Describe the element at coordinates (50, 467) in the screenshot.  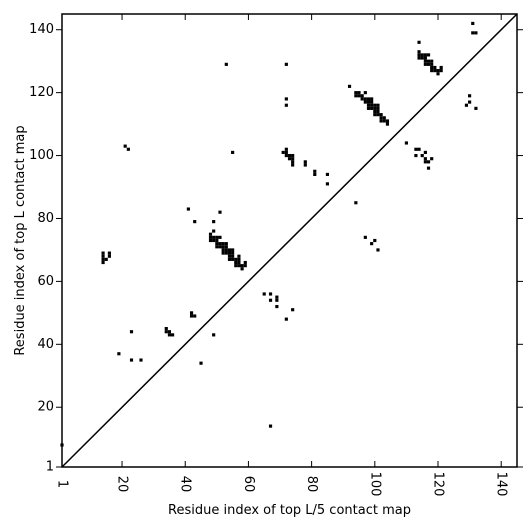
I see `y-tick-label: 1` at that location.